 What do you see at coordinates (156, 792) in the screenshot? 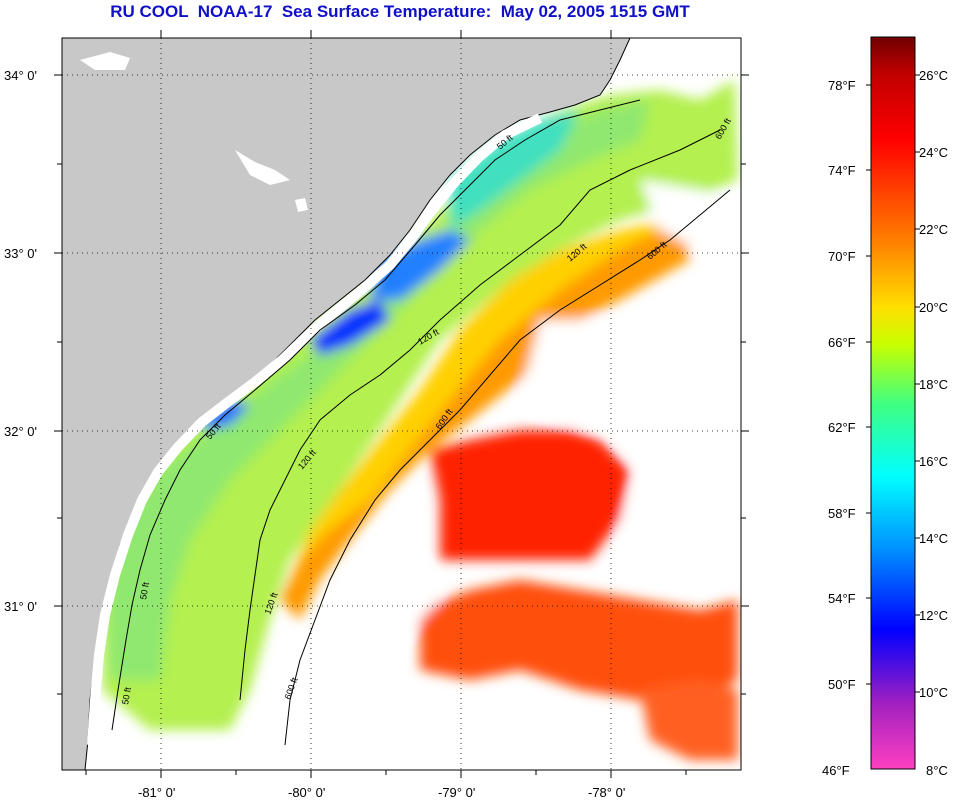
I see `lon-label-81: -81° 0'` at bounding box center [156, 792].